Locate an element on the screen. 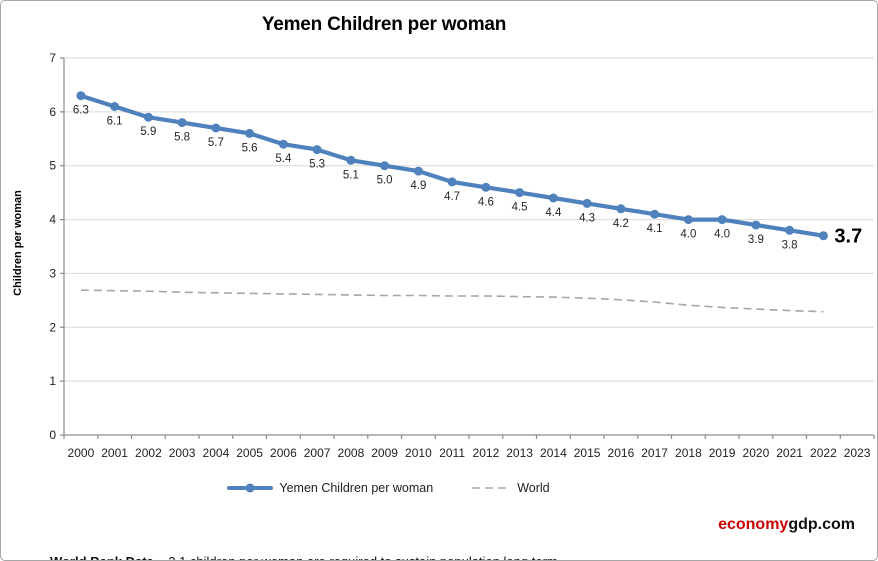  svg-text: 5.7 is located at coordinates (216, 143).